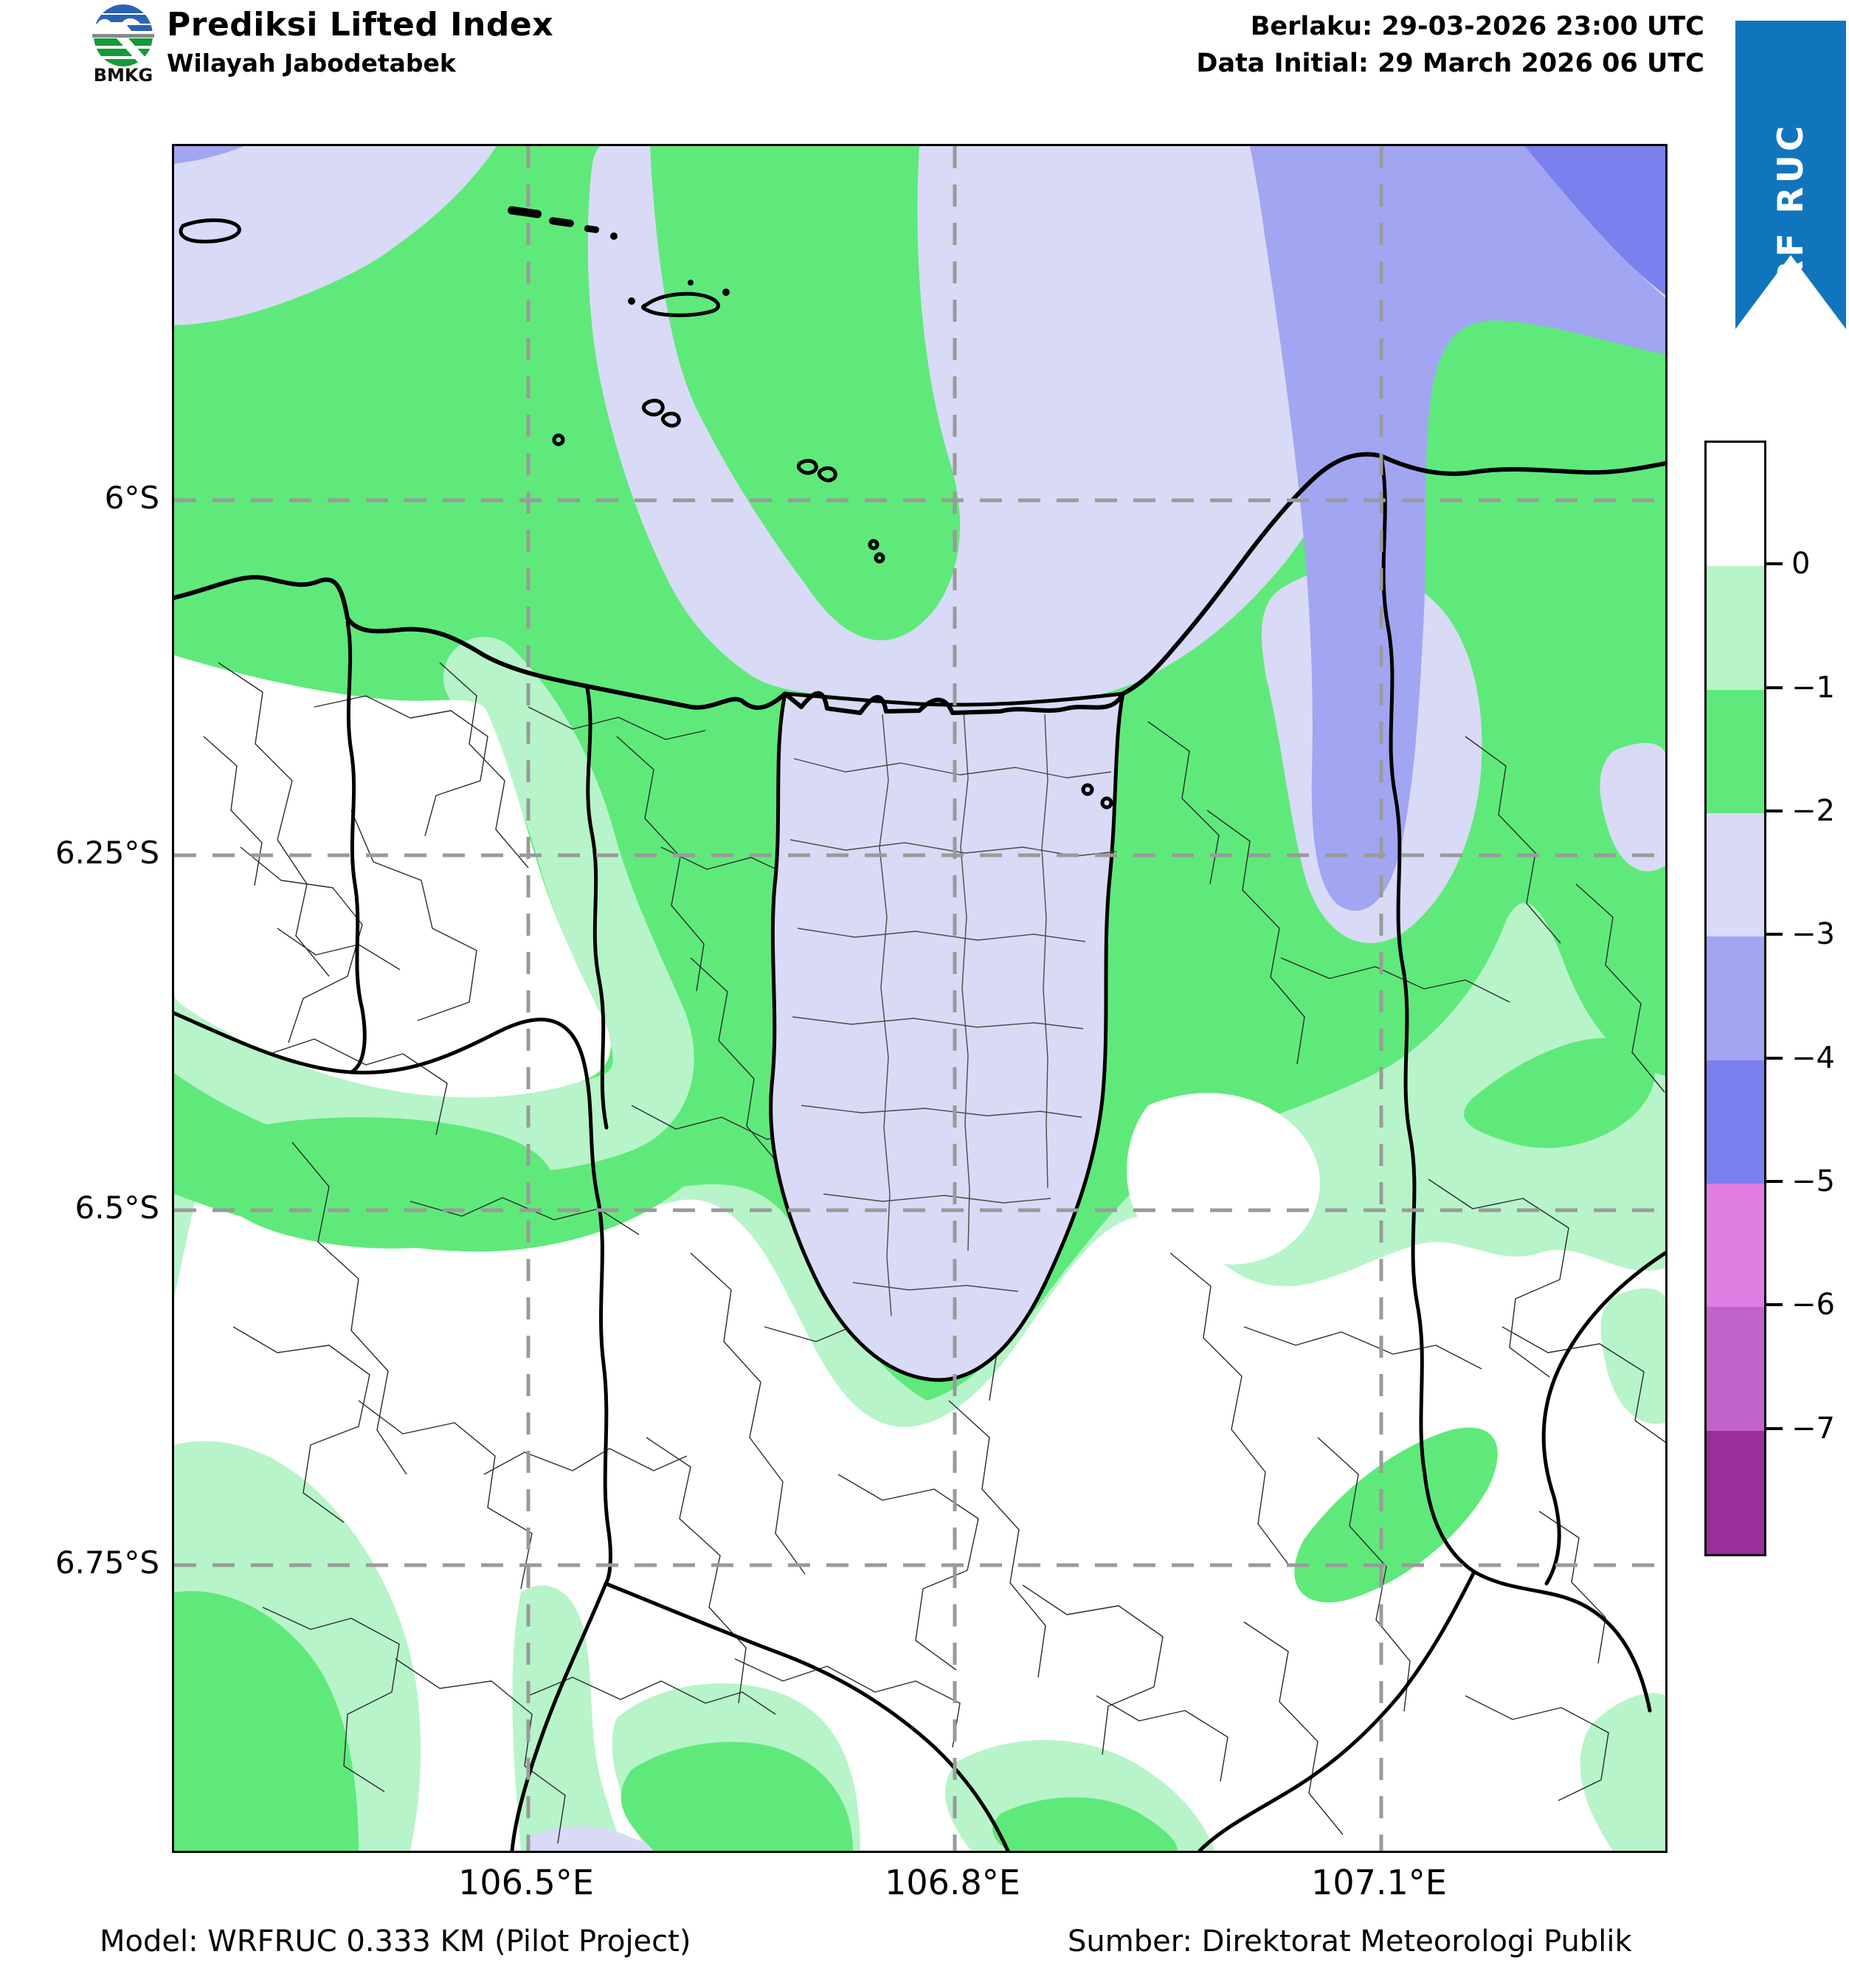 The width and height of the screenshot is (1849, 1988). What do you see at coordinates (1790, 225) in the screenshot?
I see `ribbon-label: WRF RUC` at bounding box center [1790, 225].